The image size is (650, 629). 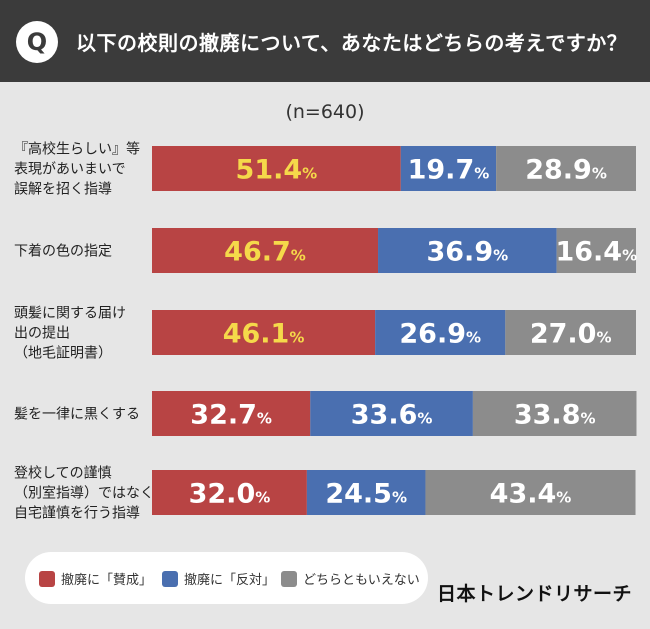 I want to click on category-label: （地毛証明書）, so click(x=63, y=354).